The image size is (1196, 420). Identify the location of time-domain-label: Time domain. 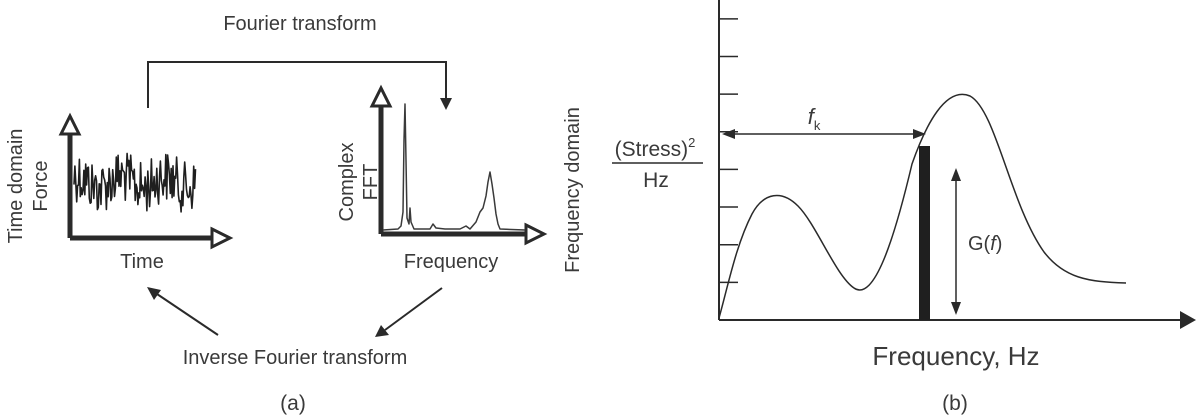
(16, 186).